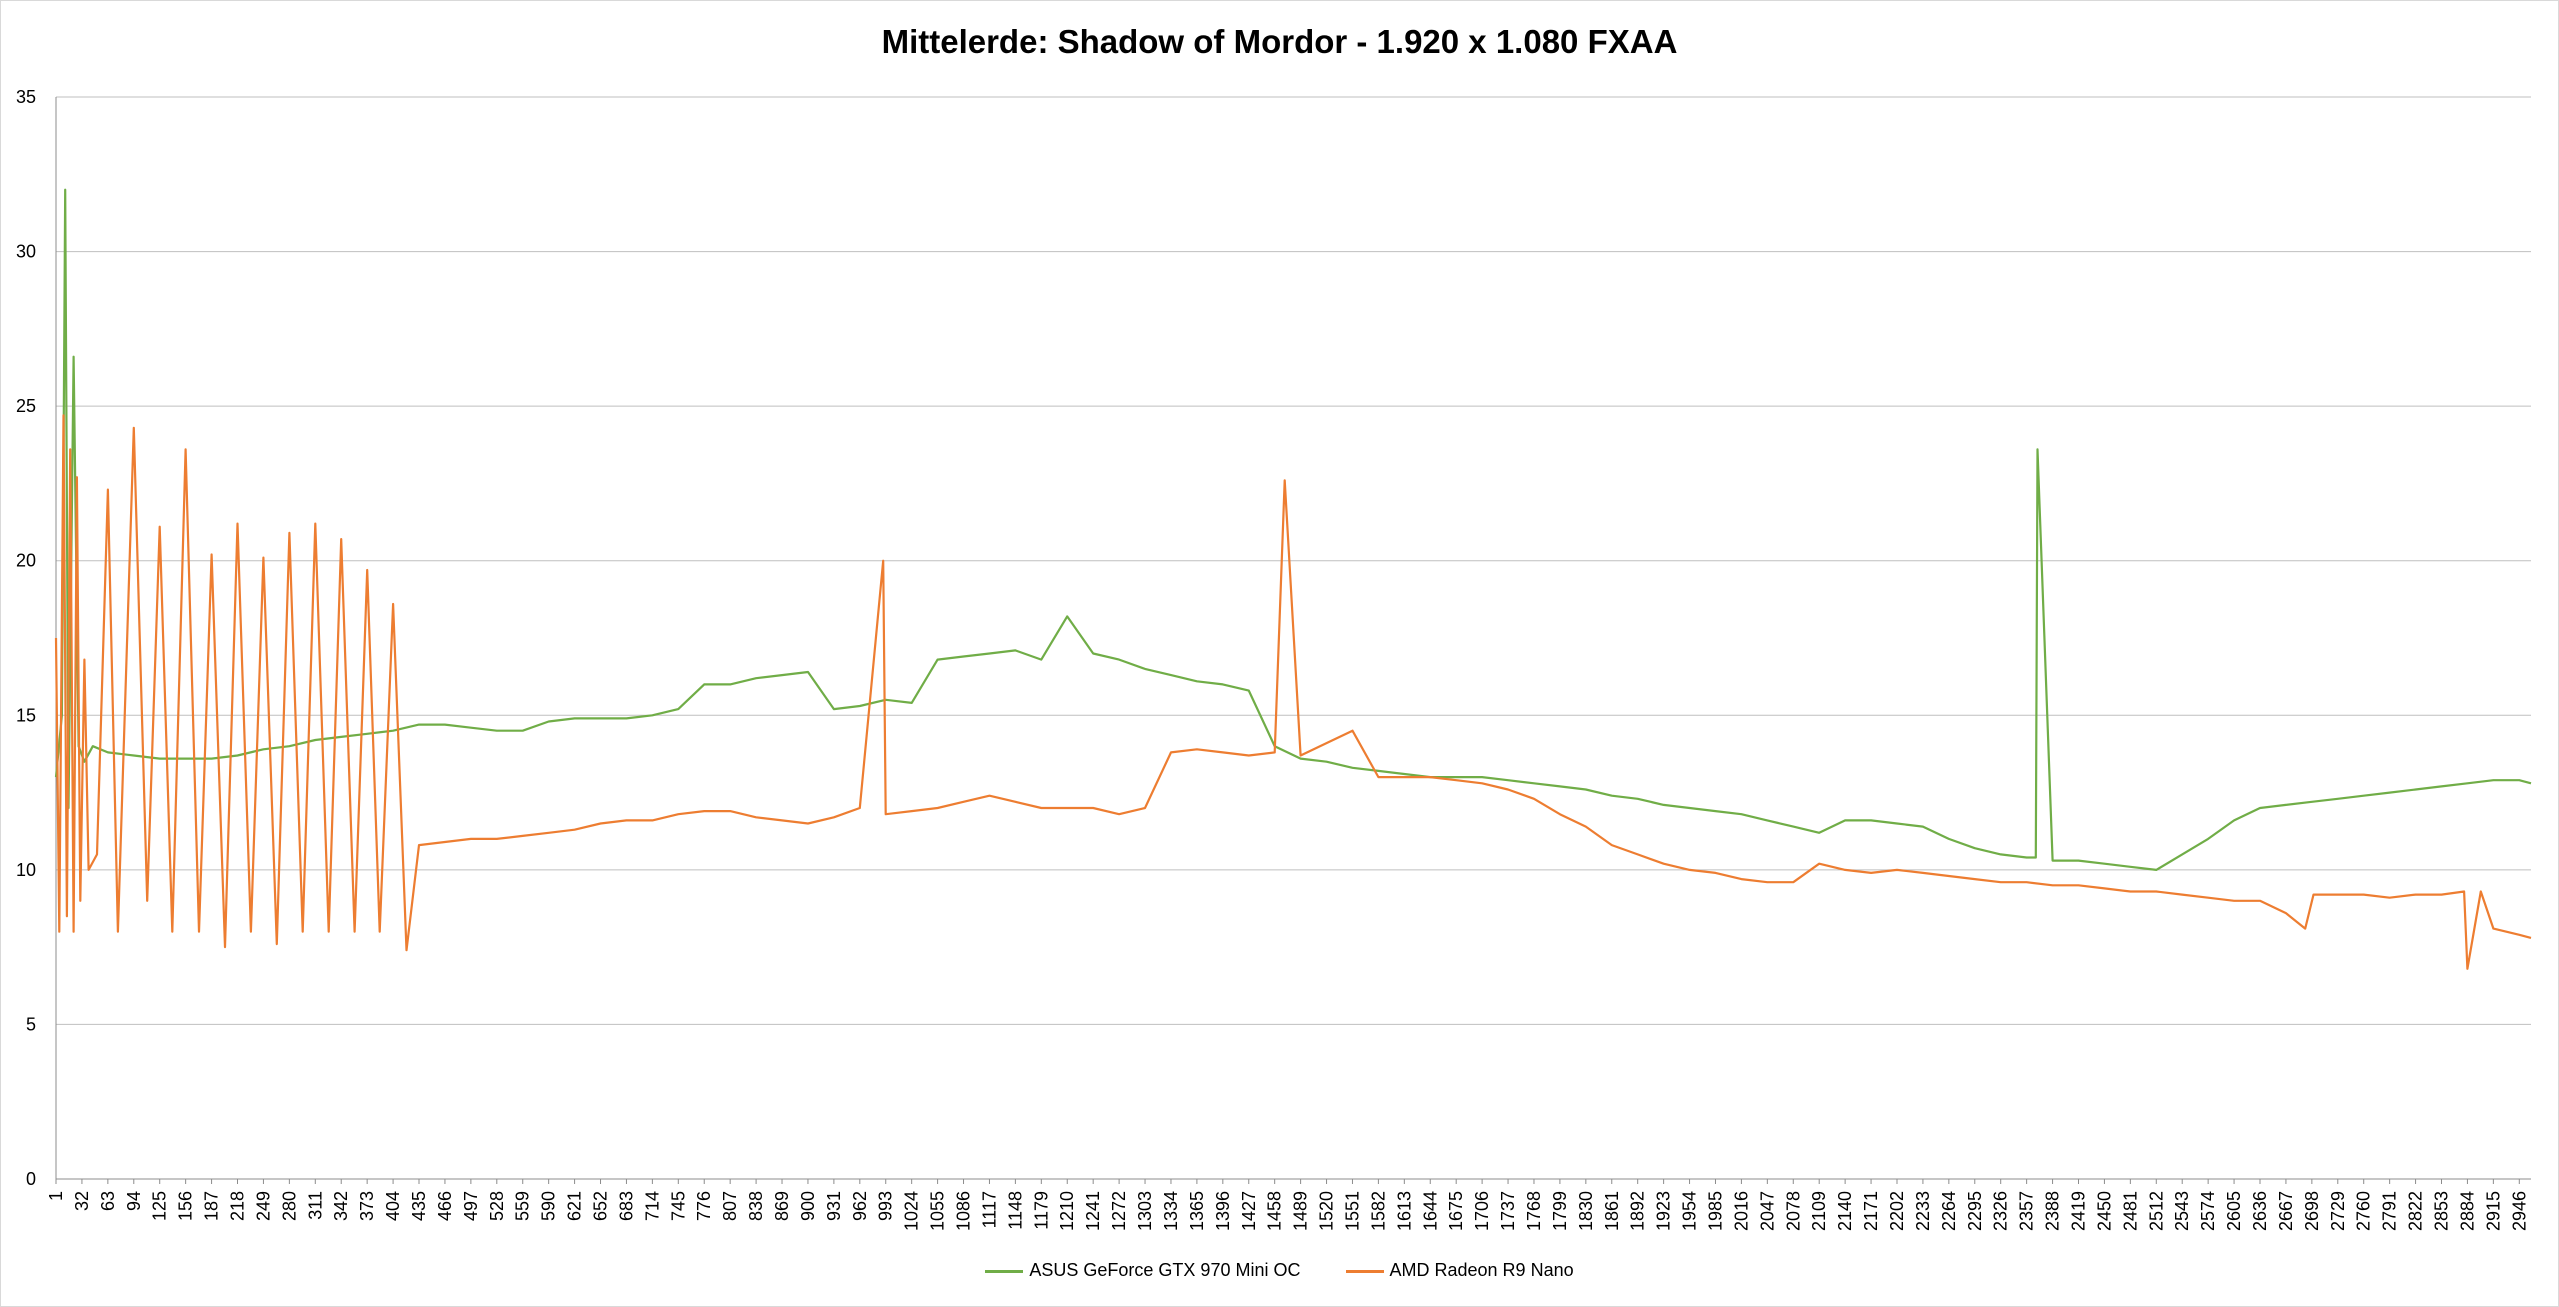 The height and width of the screenshot is (1307, 2559). What do you see at coordinates (1482, 1211) in the screenshot?
I see `x-tick-label-1706: 1706` at bounding box center [1482, 1211].